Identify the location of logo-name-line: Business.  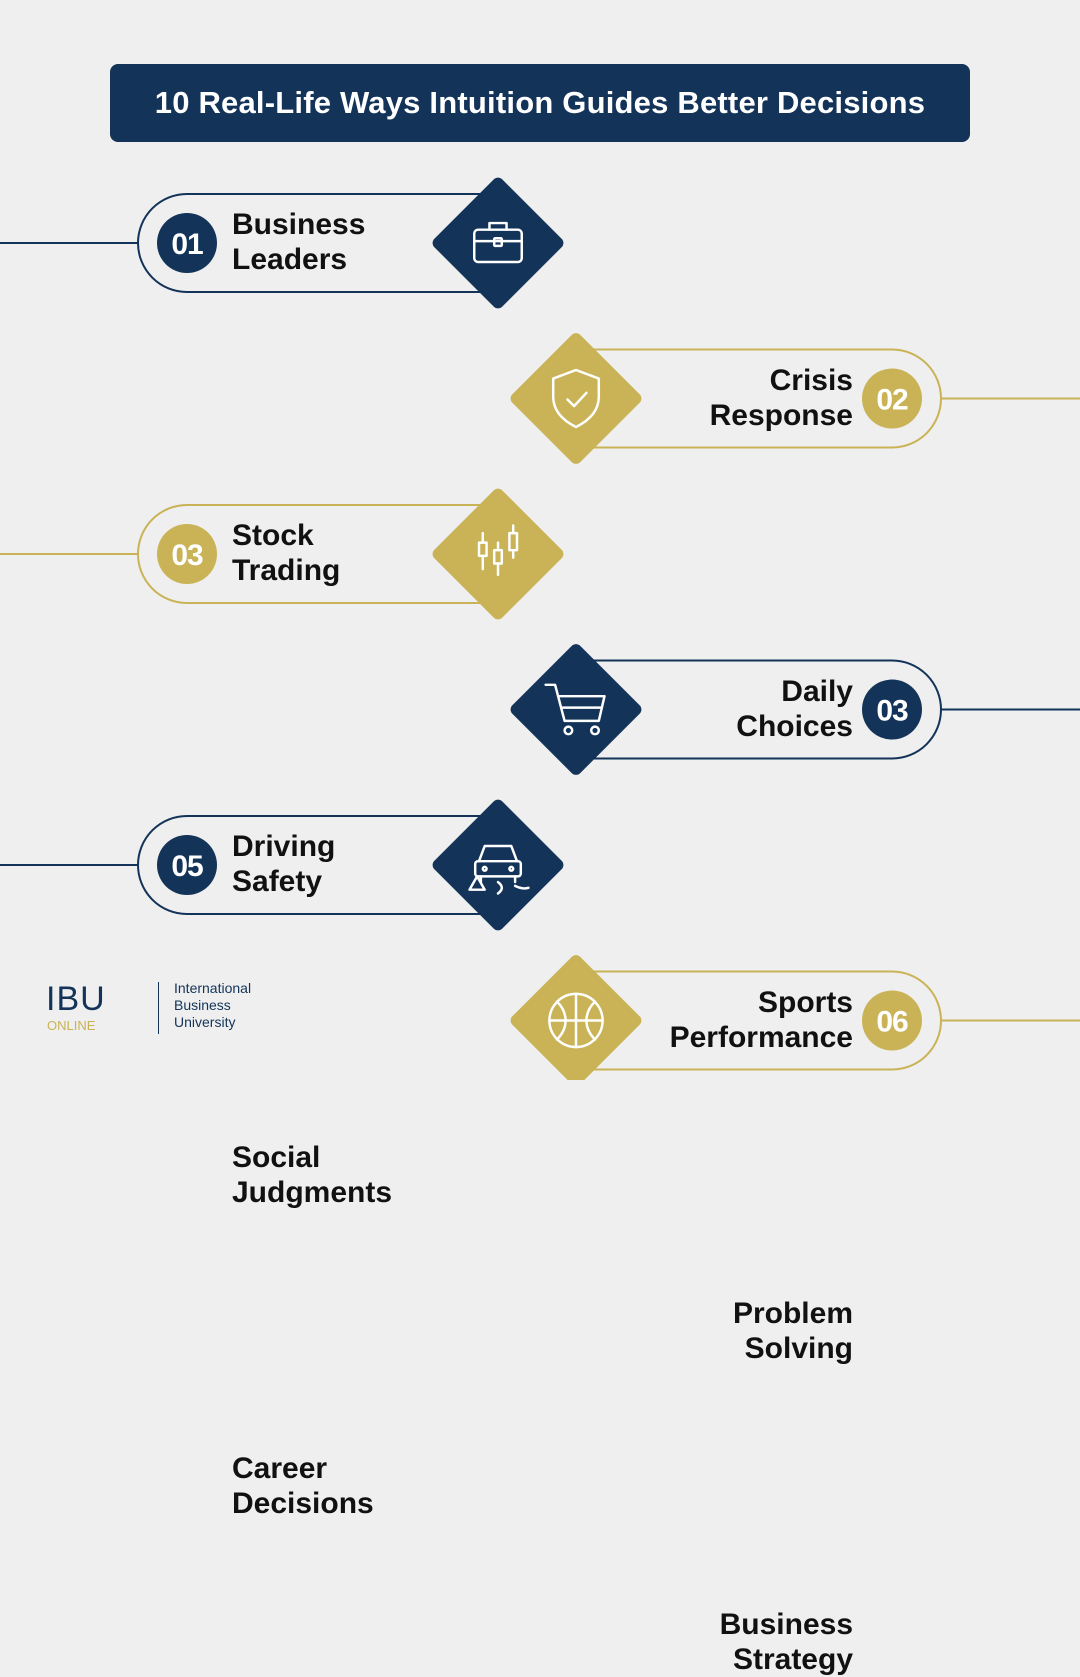
(202, 1005).